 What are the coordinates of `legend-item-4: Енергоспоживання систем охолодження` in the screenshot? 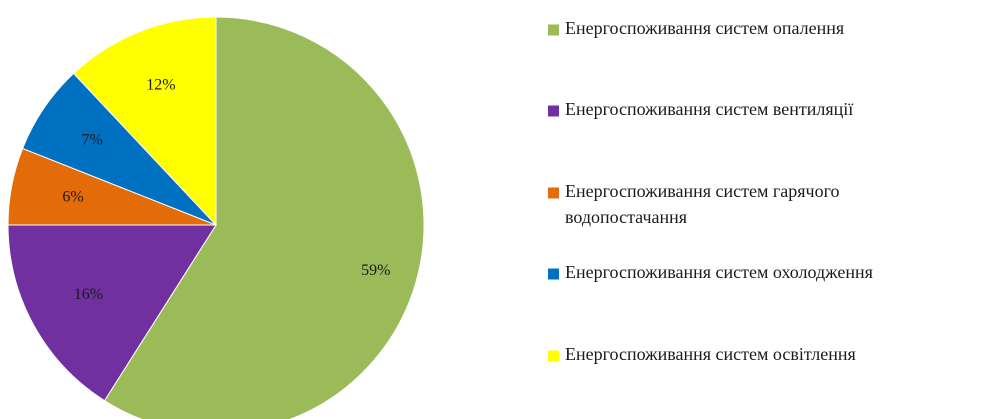 It's located at (710, 272).